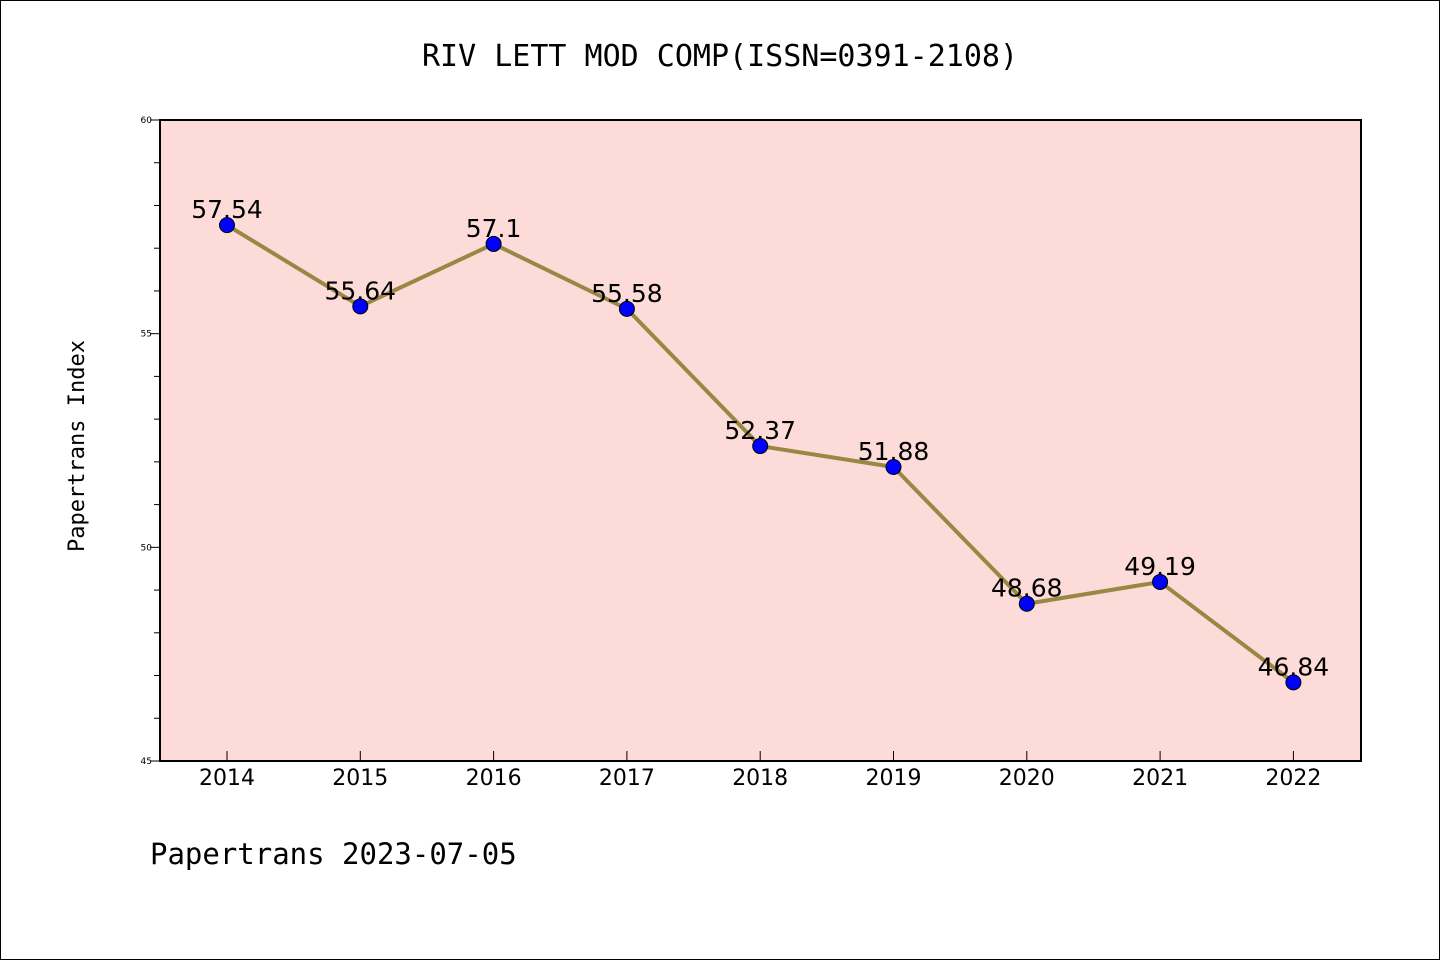 This screenshot has height=960, width=1440. What do you see at coordinates (147, 121) in the screenshot?
I see `y-tick-label: 60` at bounding box center [147, 121].